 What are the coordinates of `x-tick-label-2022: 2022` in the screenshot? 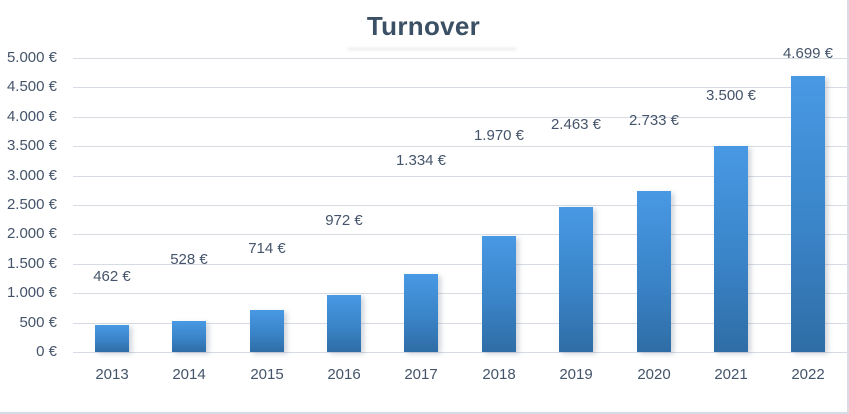 It's located at (808, 374).